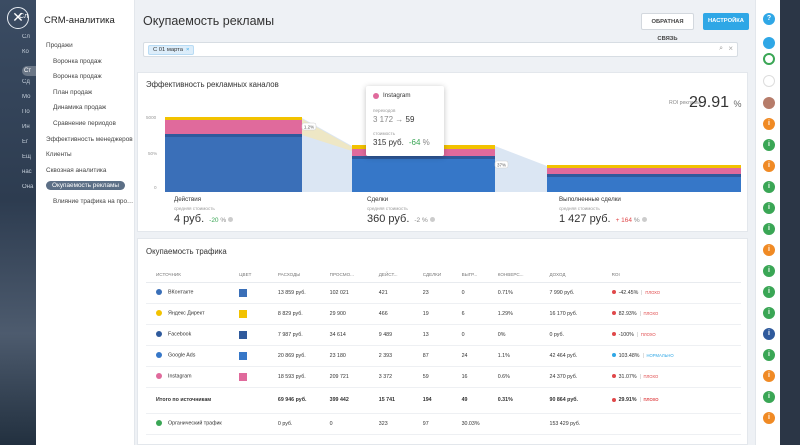  What do you see at coordinates (769, 59) in the screenshot?
I see `chat-icon` at bounding box center [769, 59].